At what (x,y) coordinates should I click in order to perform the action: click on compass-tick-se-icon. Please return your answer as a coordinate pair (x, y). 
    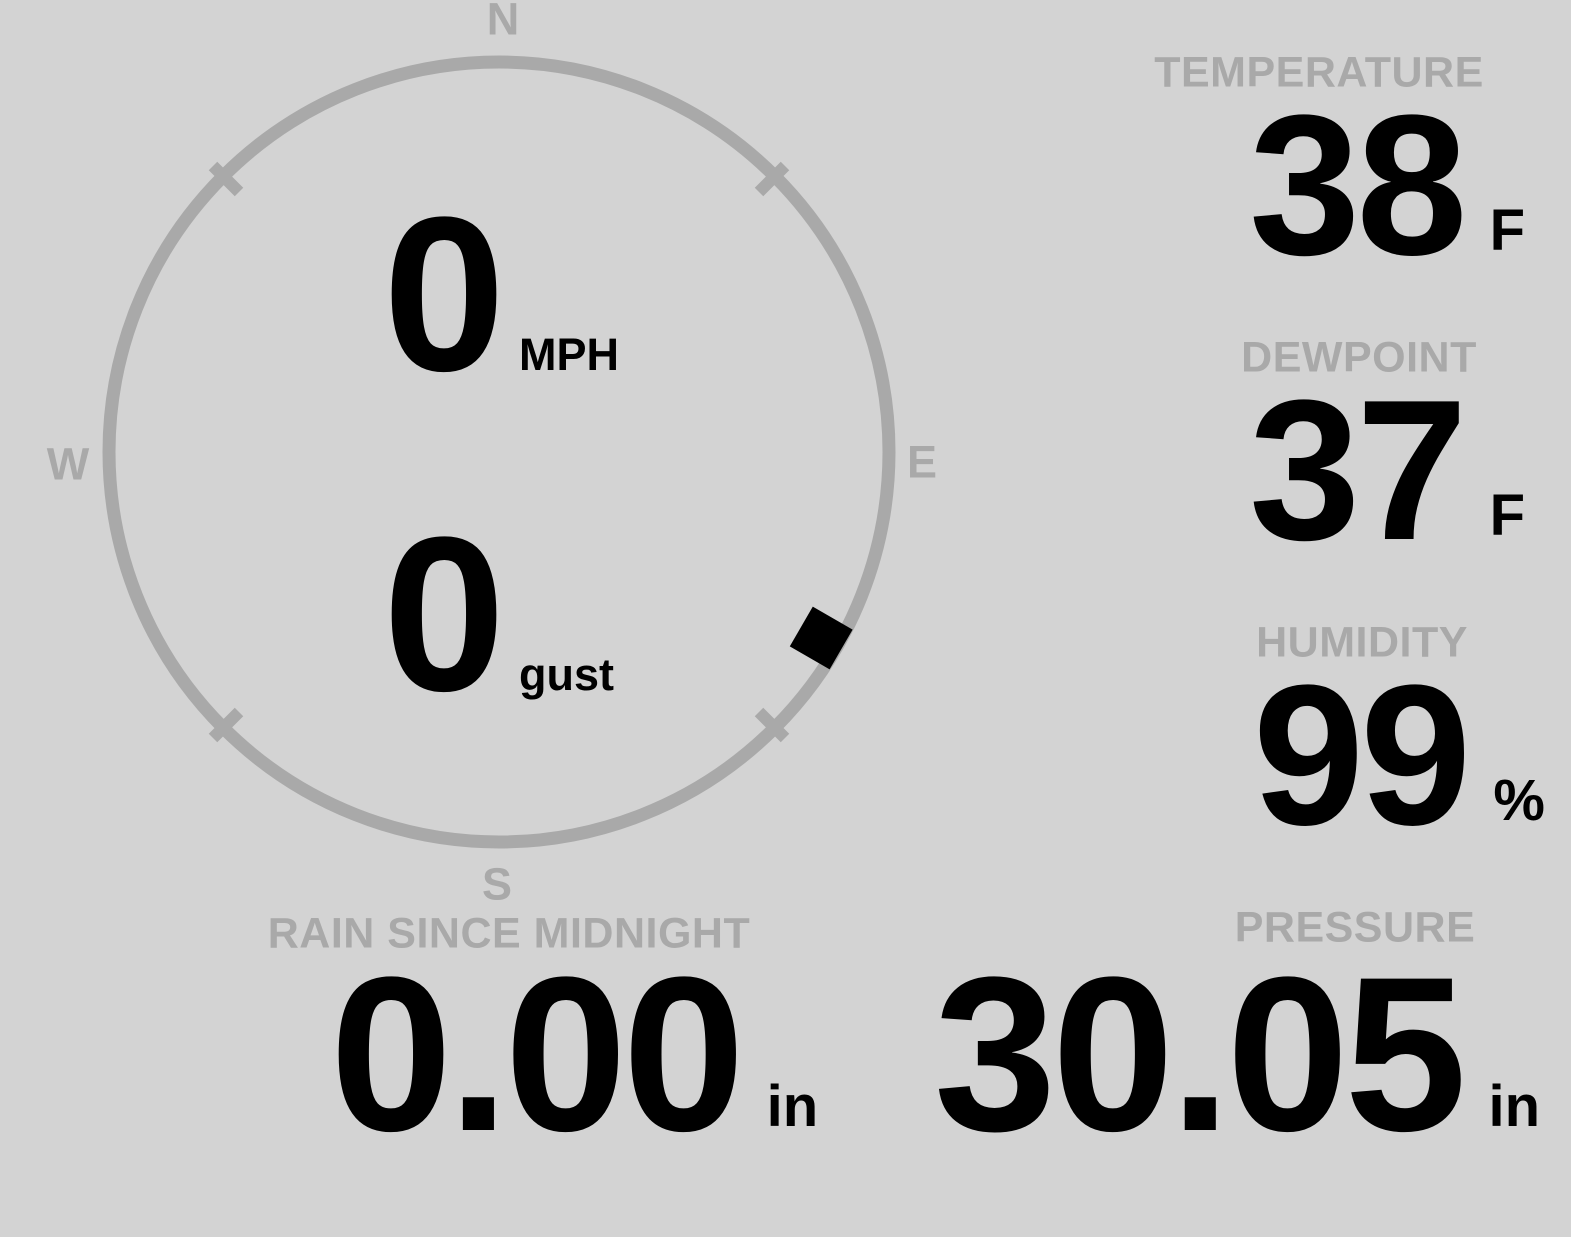
    Looking at the image, I should click on (772, 725).